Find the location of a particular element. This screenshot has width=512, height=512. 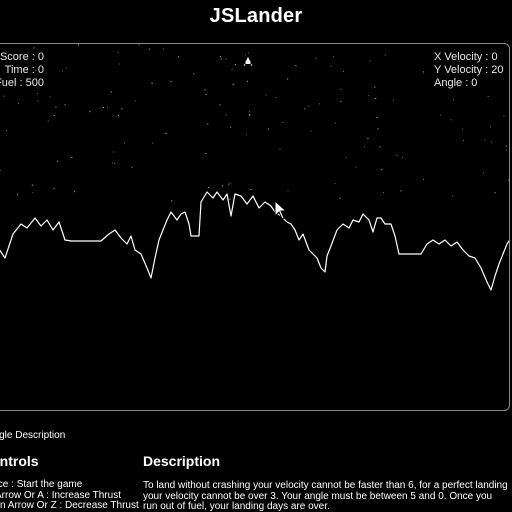

time-readout: Time : 0 is located at coordinates (24, 70).